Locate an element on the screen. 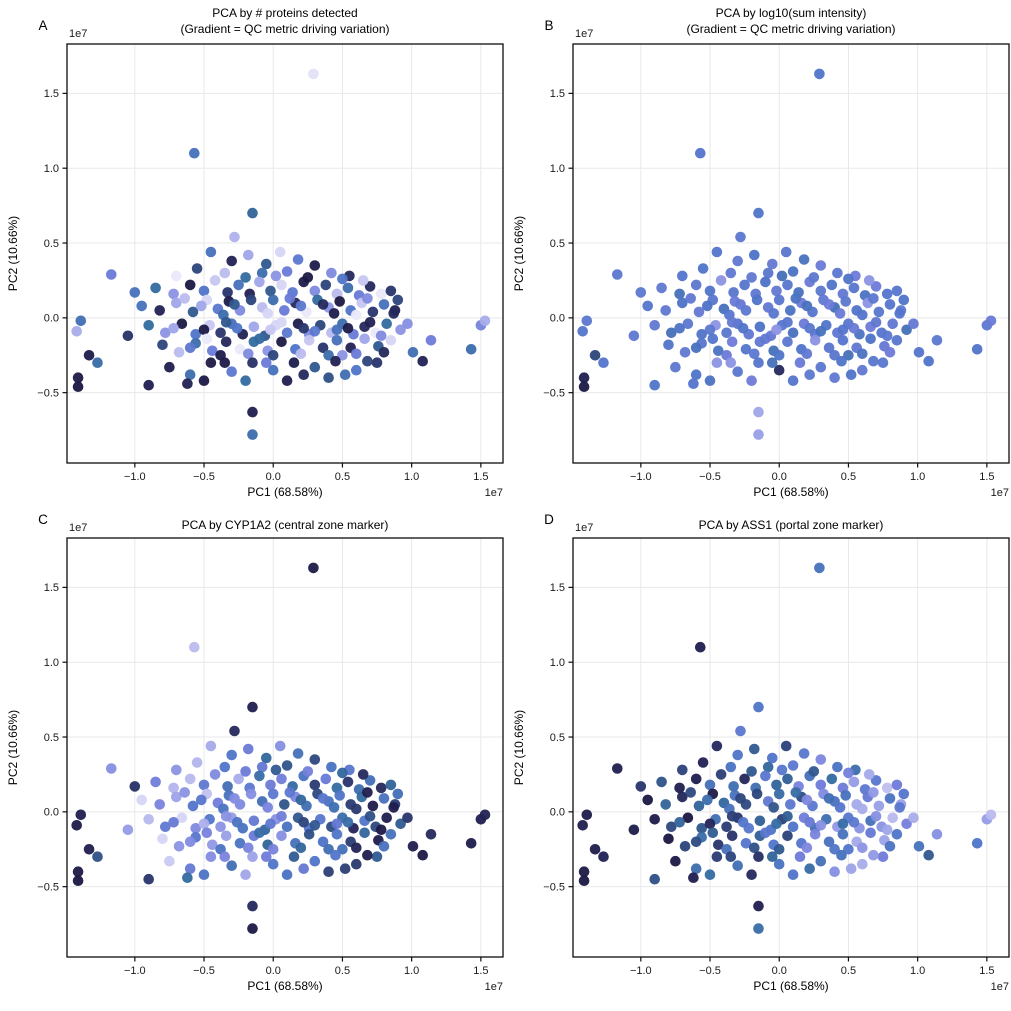 This screenshot has width=1011, height=1011. panel-letter-C: C is located at coordinates (43, 519).